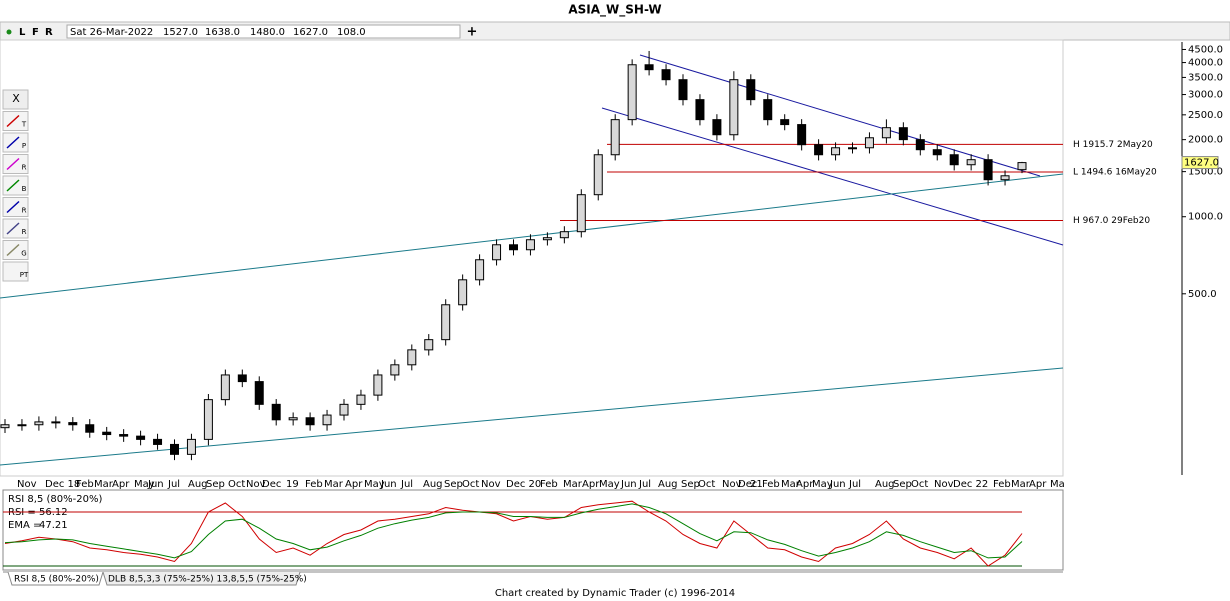  Describe the element at coordinates (24, 146) in the screenshot. I see `tool-label: P` at that location.